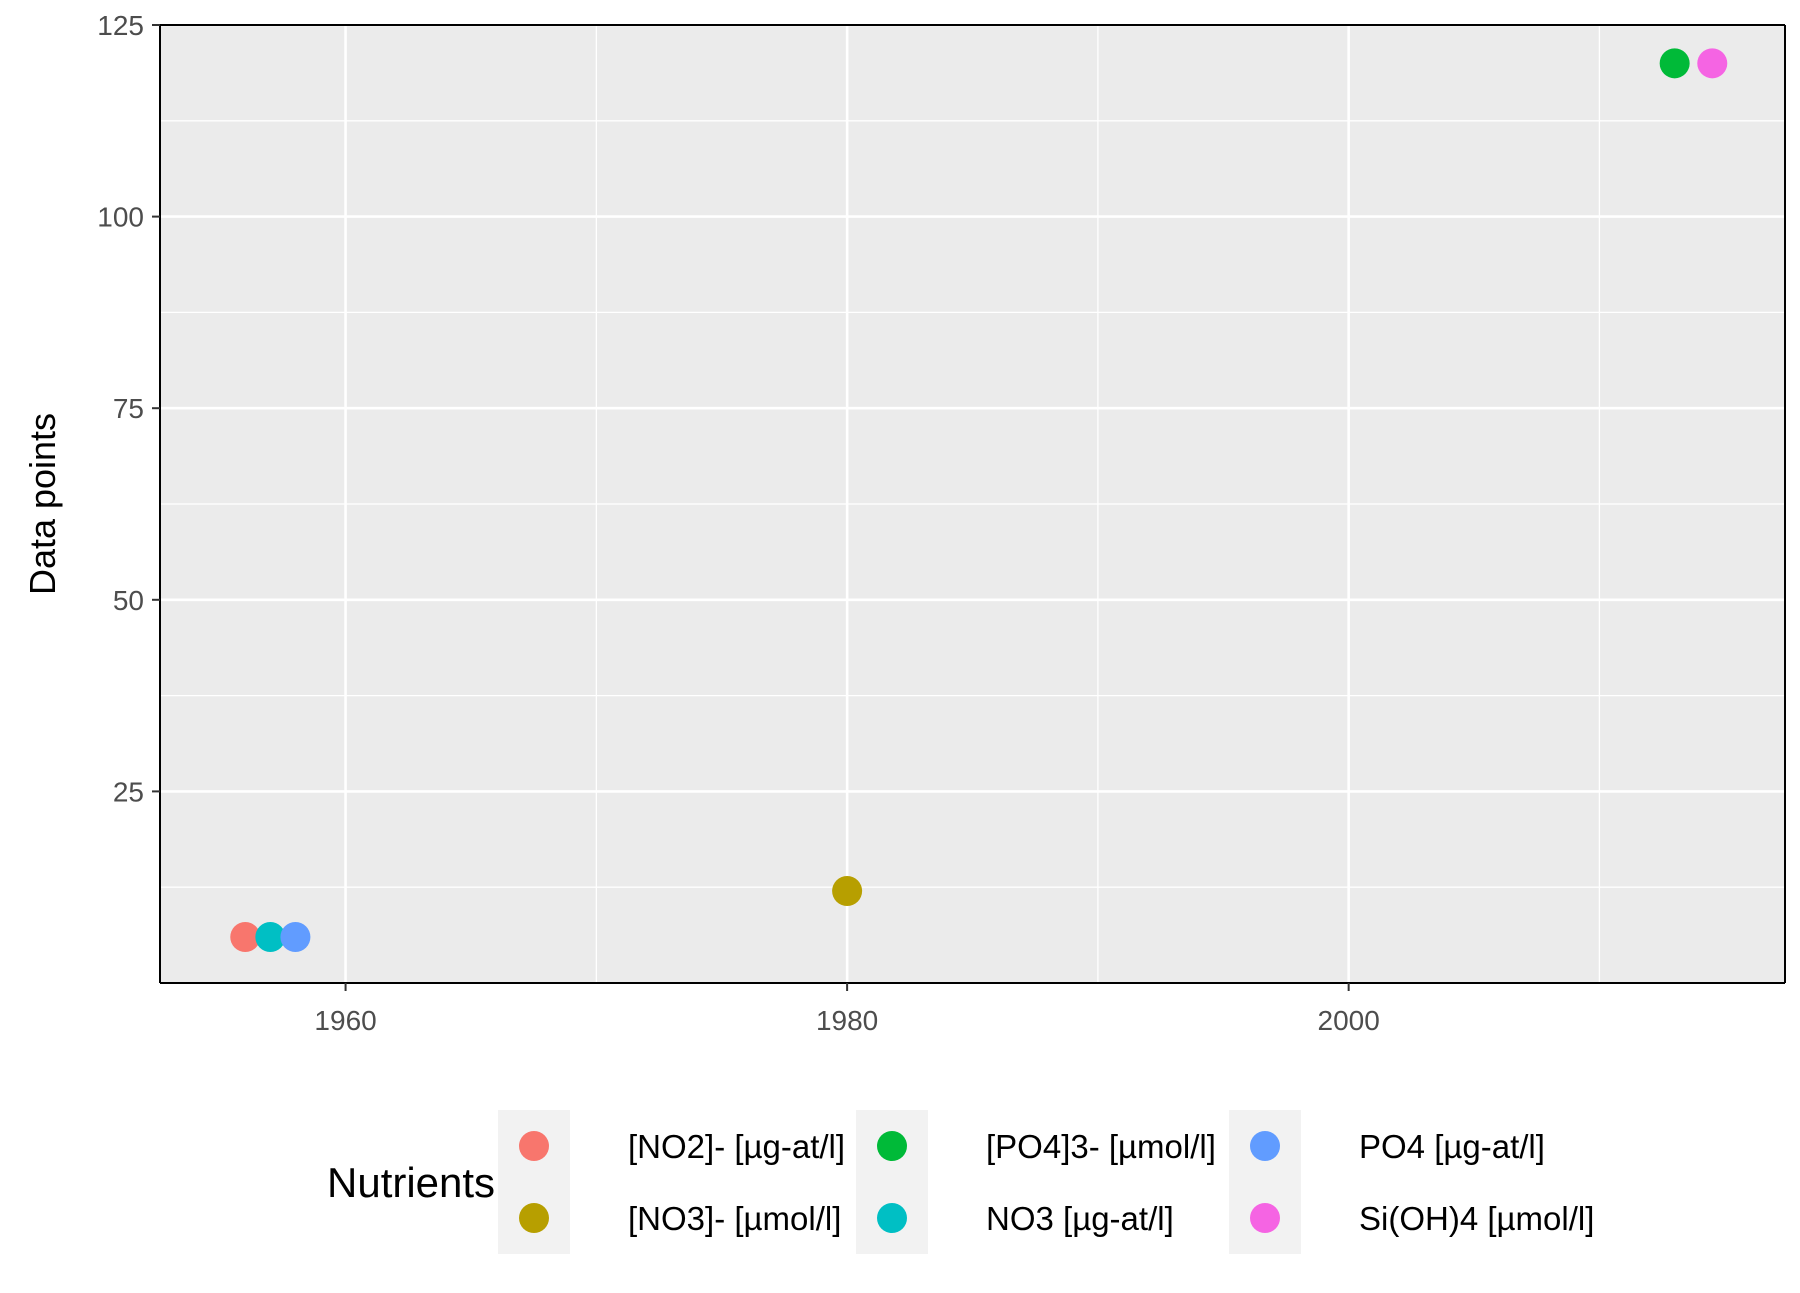  I want to click on y-tick-label: 75, so click(128, 408).